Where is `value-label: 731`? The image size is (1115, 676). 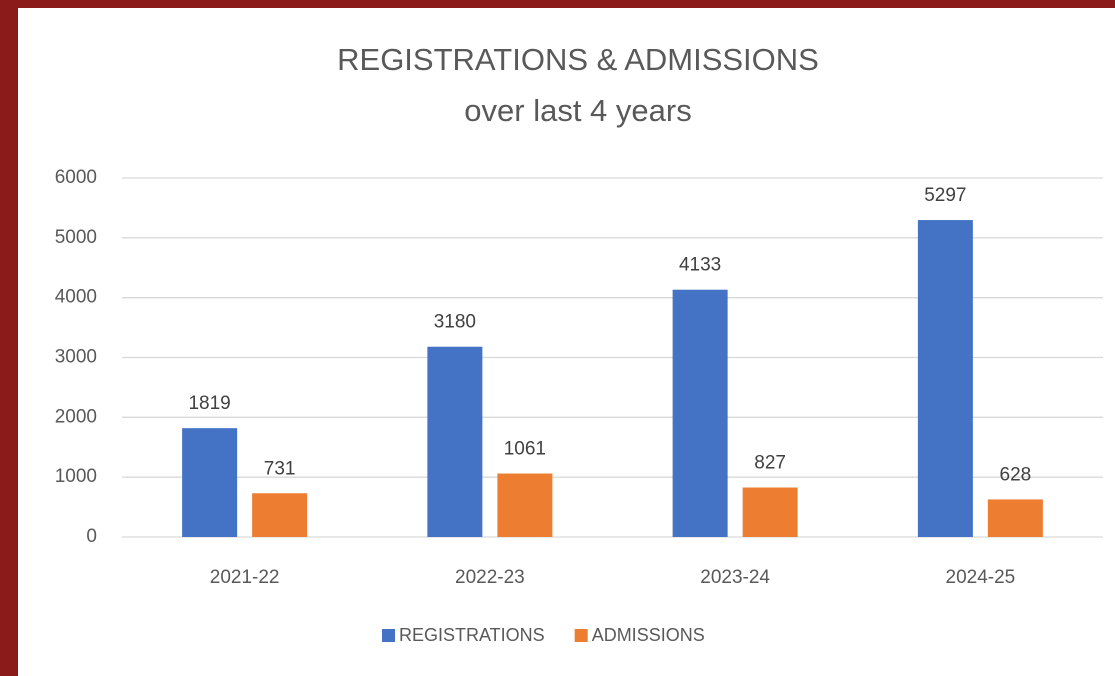 value-label: 731 is located at coordinates (280, 468).